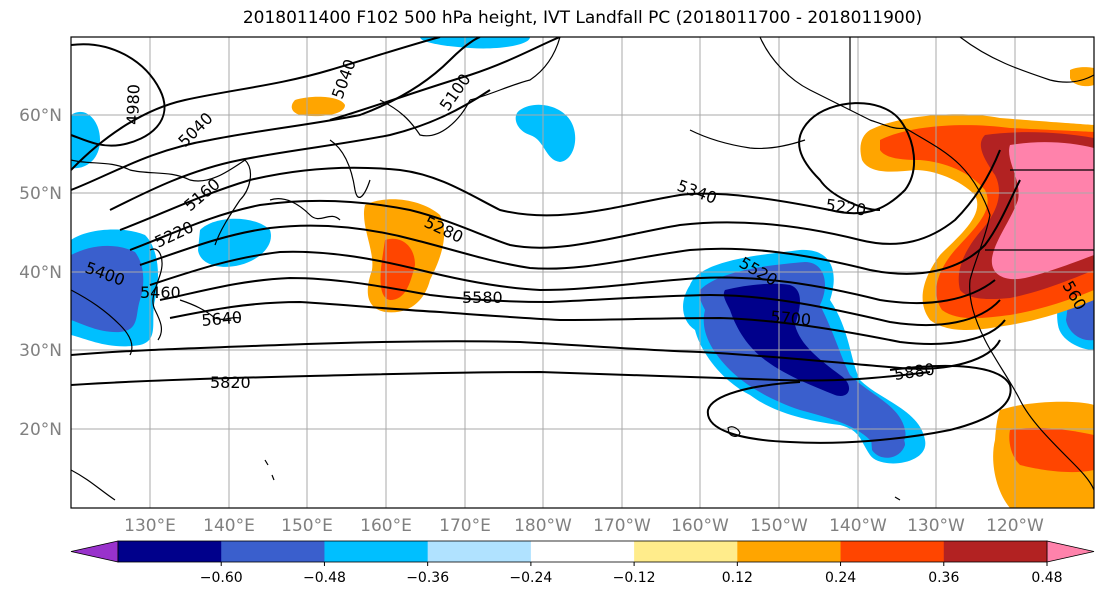 The image size is (1105, 601). What do you see at coordinates (94, 551) in the screenshot?
I see `colorbar-arrow-left` at bounding box center [94, 551].